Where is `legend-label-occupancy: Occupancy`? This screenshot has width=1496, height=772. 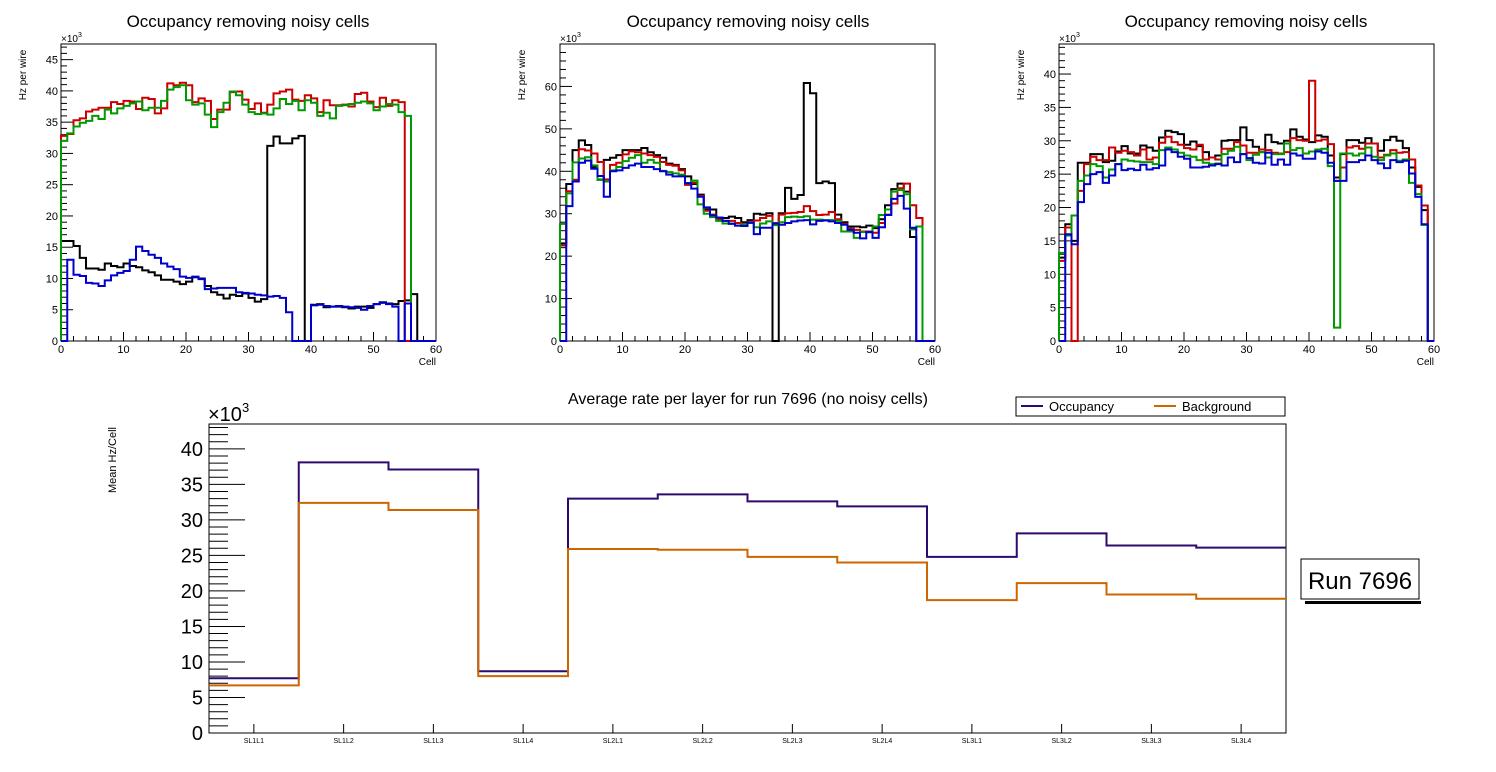
legend-label-occupancy: Occupancy is located at coordinates (1082, 406).